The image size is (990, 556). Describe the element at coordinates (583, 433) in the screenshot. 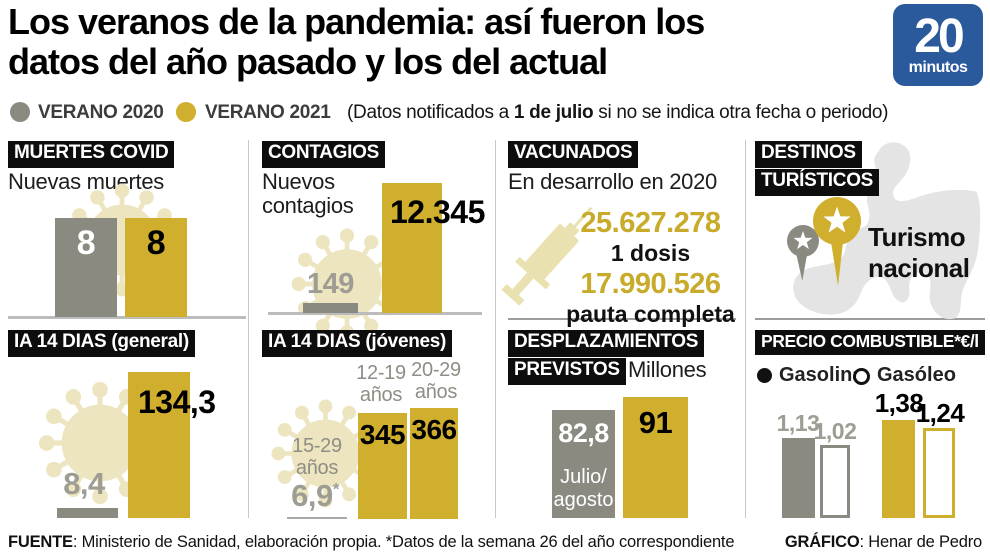

I see `desplazamientos-value-2020: 82,8` at that location.